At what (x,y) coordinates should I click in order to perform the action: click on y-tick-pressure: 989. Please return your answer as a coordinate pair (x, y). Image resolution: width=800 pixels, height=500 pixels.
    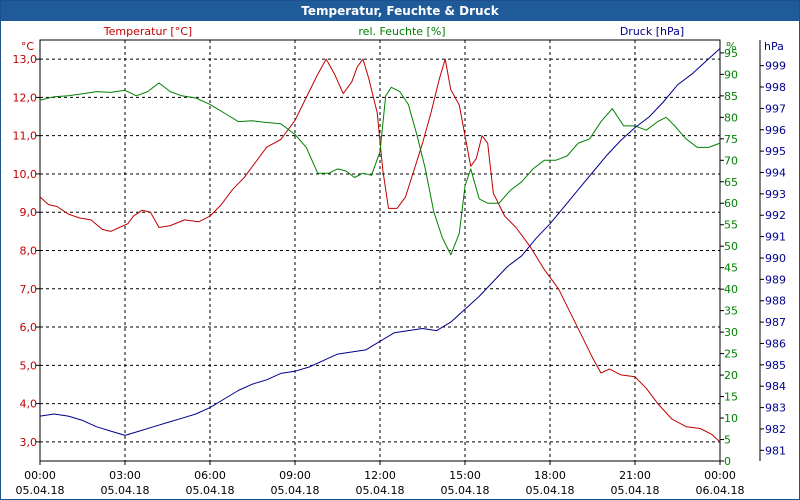
    Looking at the image, I should click on (775, 279).